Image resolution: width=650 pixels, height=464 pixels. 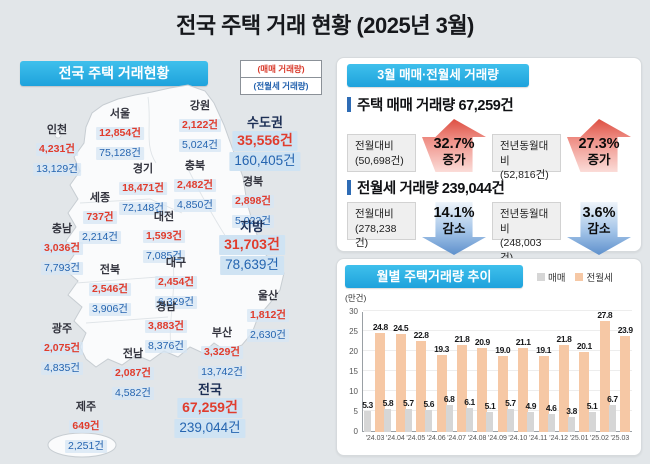 I want to click on map-region-label: 충남 3,036건 7,793건, so click(x=62, y=250).